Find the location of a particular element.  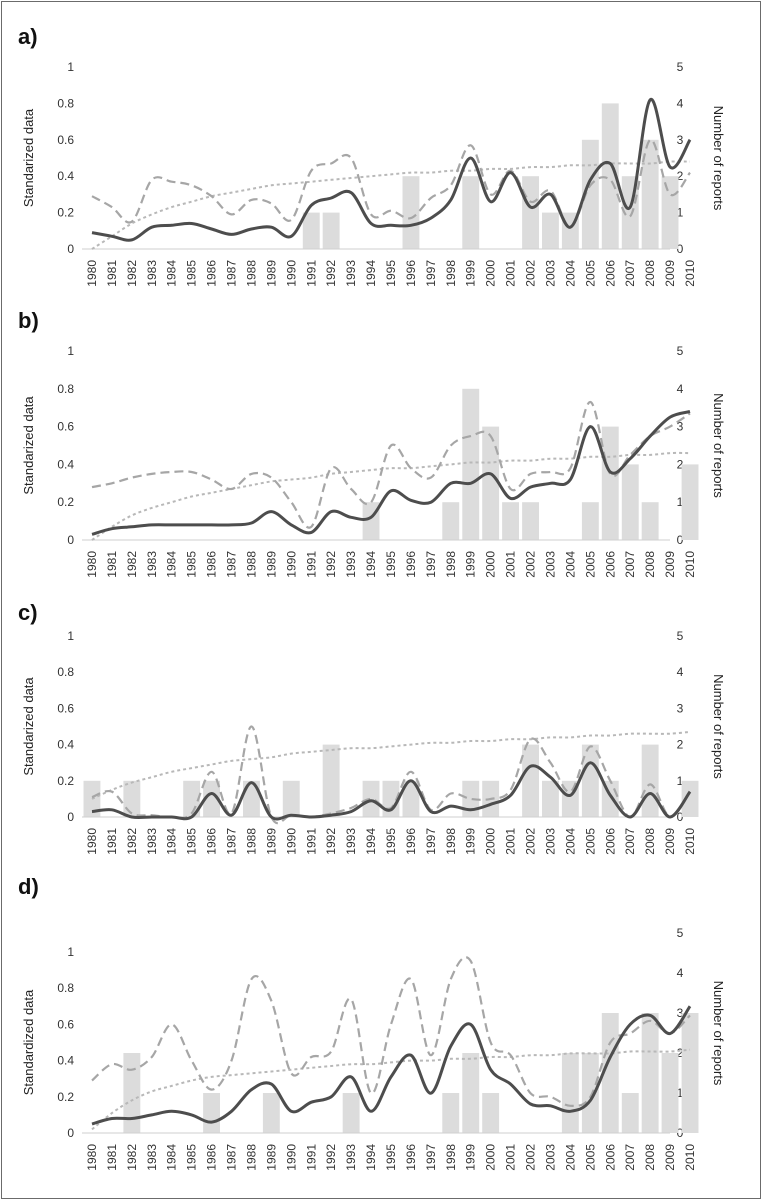

y-tick-right: 2 is located at coordinates (680, 1053).